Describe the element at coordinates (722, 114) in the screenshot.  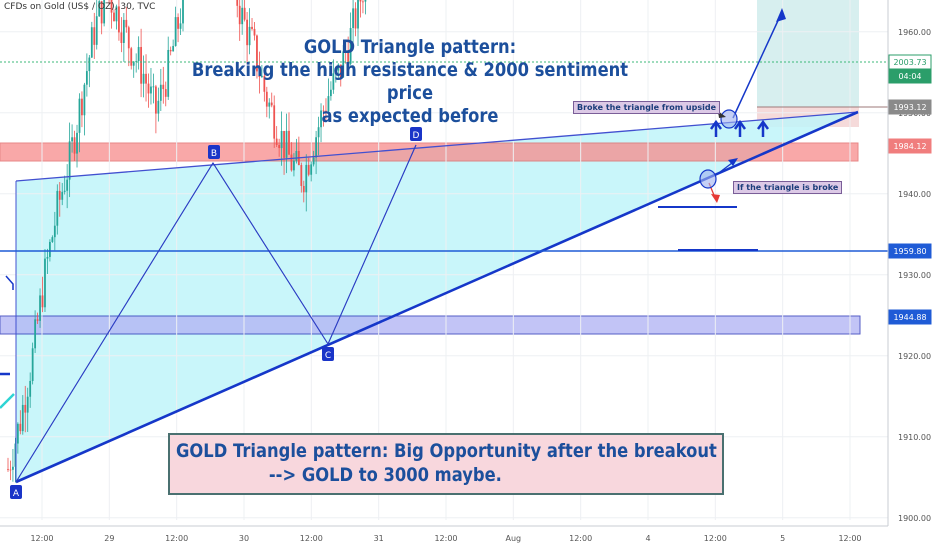
I see `callout-pointer-head` at that location.